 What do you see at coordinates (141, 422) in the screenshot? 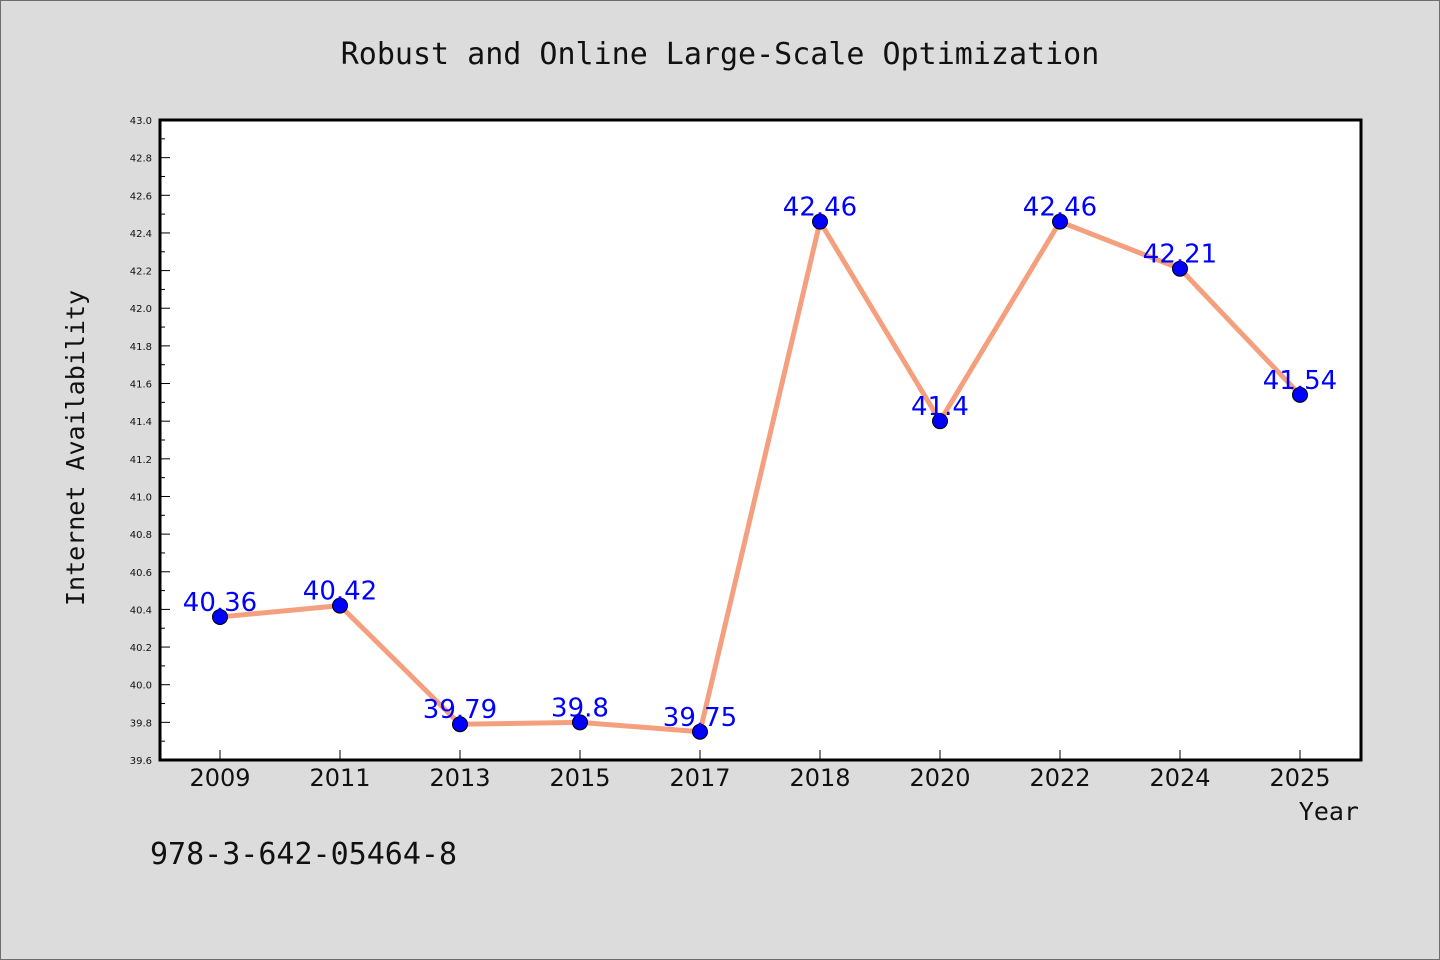
I see `y-tick-label: 41.4` at bounding box center [141, 422].